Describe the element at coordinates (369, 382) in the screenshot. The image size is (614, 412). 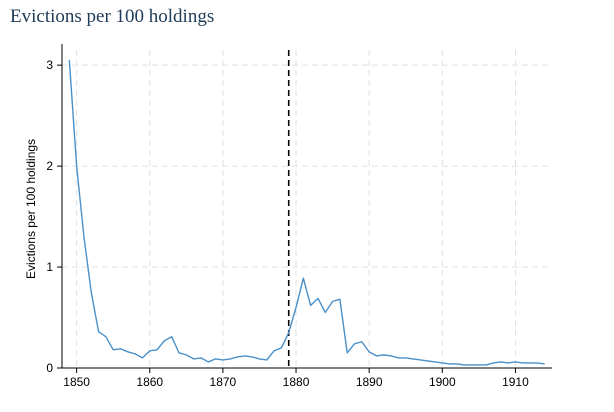
I see `x-tick-label: 1890` at that location.